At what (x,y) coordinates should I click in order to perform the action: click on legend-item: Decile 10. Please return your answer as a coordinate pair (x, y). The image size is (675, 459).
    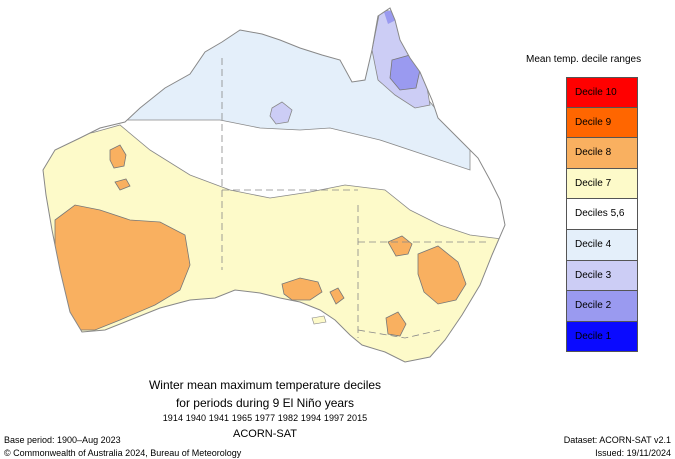
    Looking at the image, I should click on (602, 92).